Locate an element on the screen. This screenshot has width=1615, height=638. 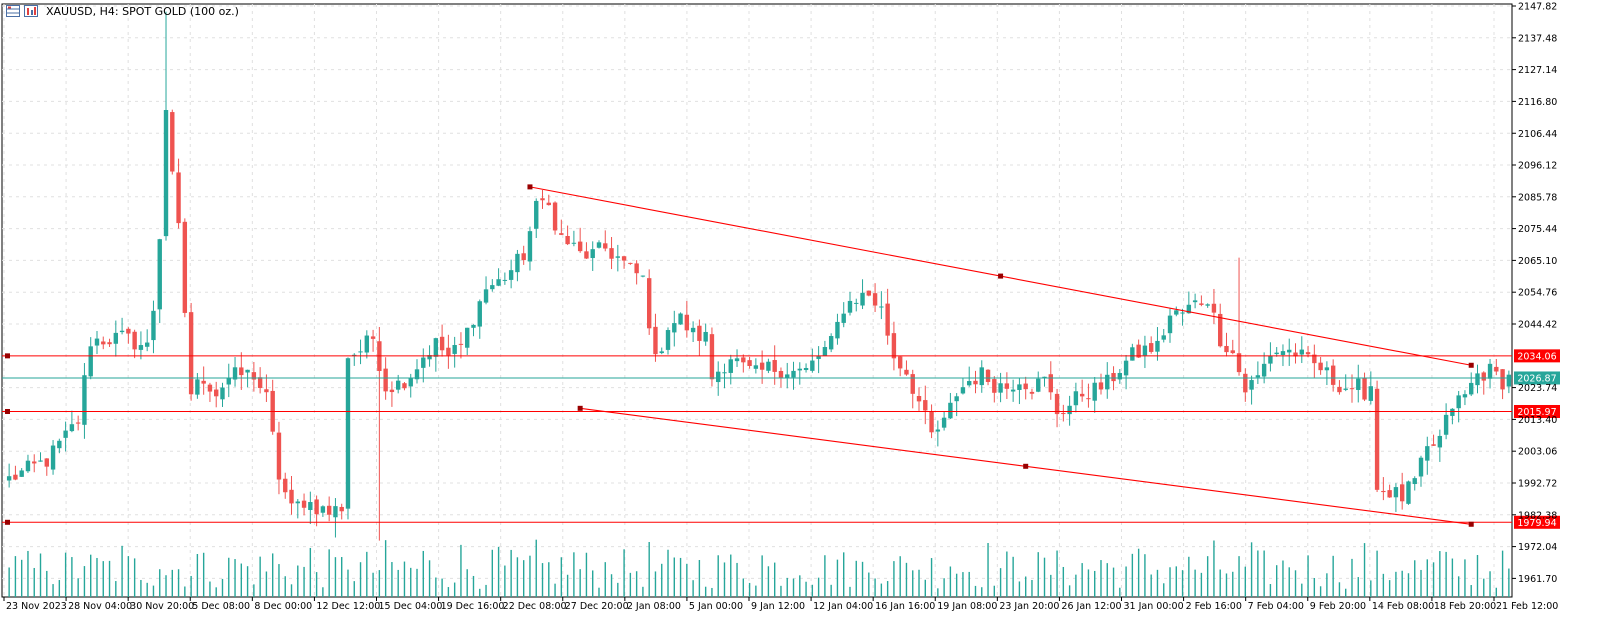
y-tick-label: 2147.82 is located at coordinates (1537, 7).